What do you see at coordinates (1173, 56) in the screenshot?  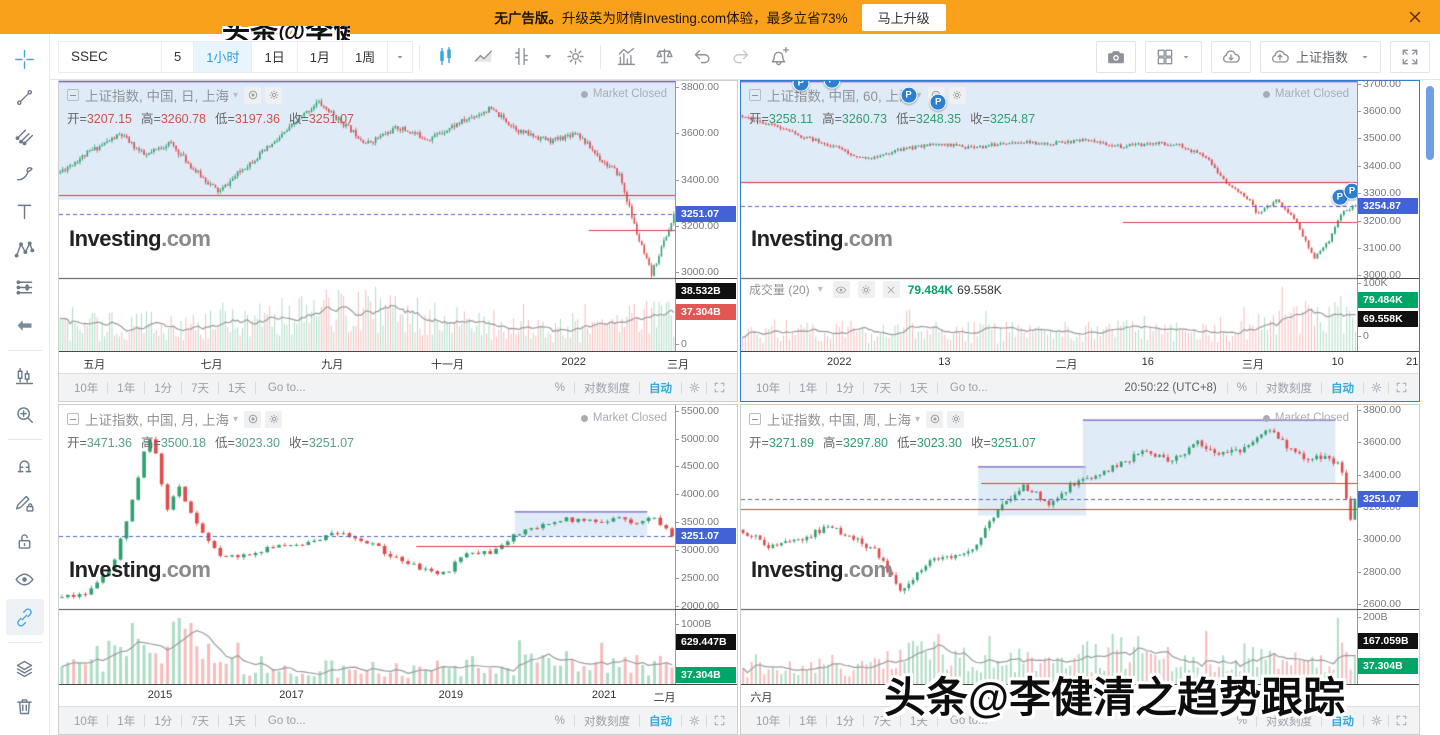 I see `layout-grid-button` at bounding box center [1173, 56].